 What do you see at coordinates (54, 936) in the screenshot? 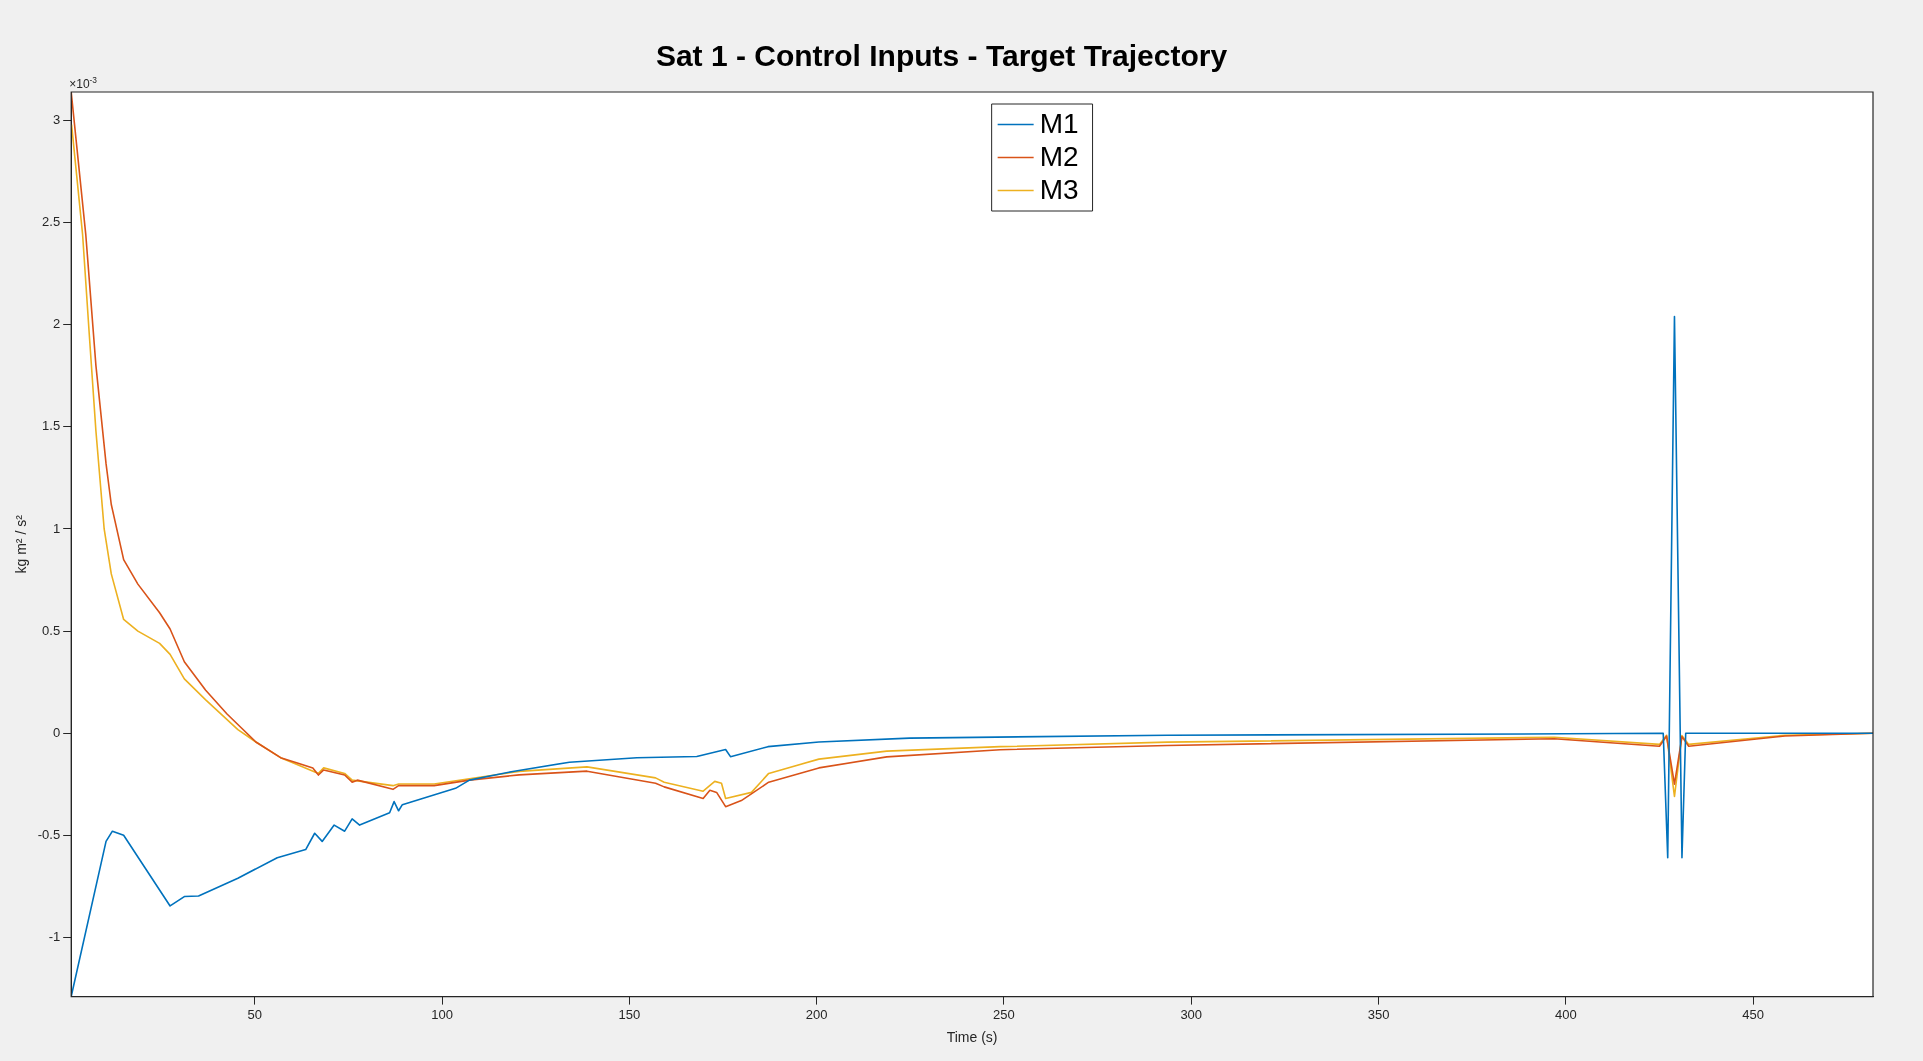
I see `y-tick-label: -1` at bounding box center [54, 936].